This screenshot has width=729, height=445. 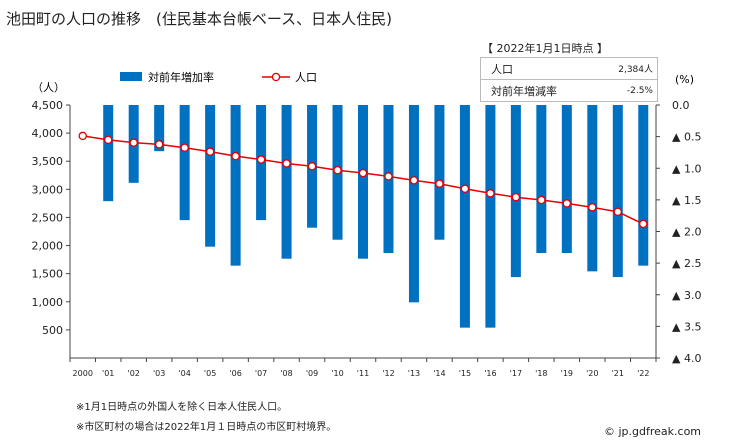 I want to click on legend-line-marker, so click(x=276, y=77).